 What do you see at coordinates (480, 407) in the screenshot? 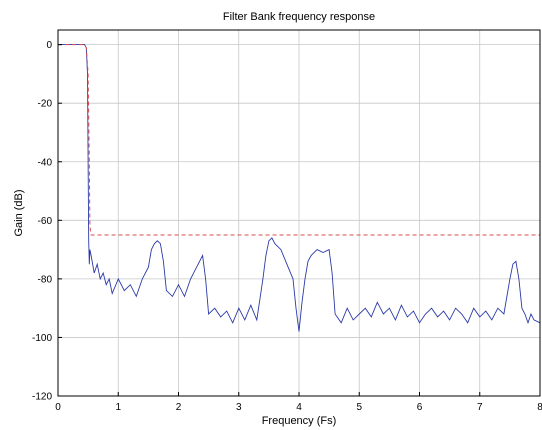
I see `x-tick-label: 7` at bounding box center [480, 407].